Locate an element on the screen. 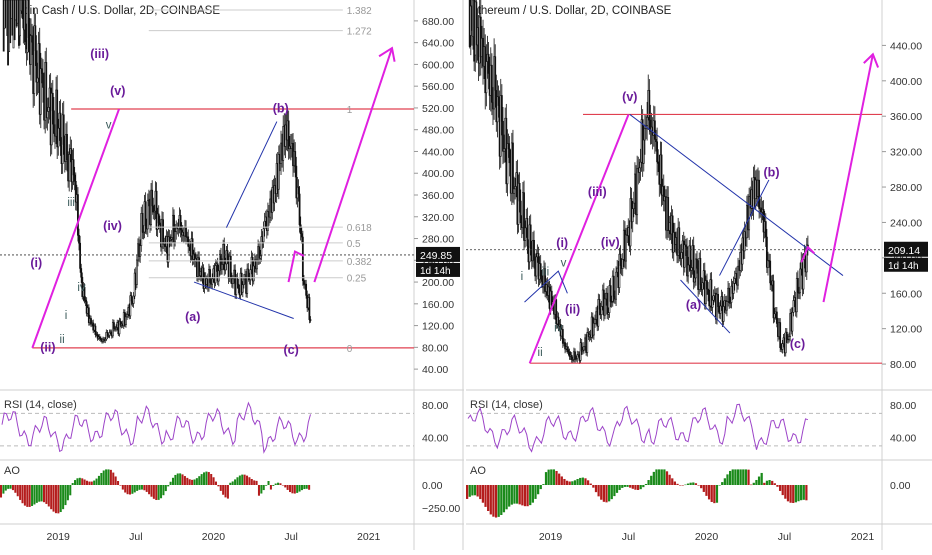 Image resolution: width=932 pixels, height=555 pixels. bch-recent-arrow is located at coordinates (296, 266).